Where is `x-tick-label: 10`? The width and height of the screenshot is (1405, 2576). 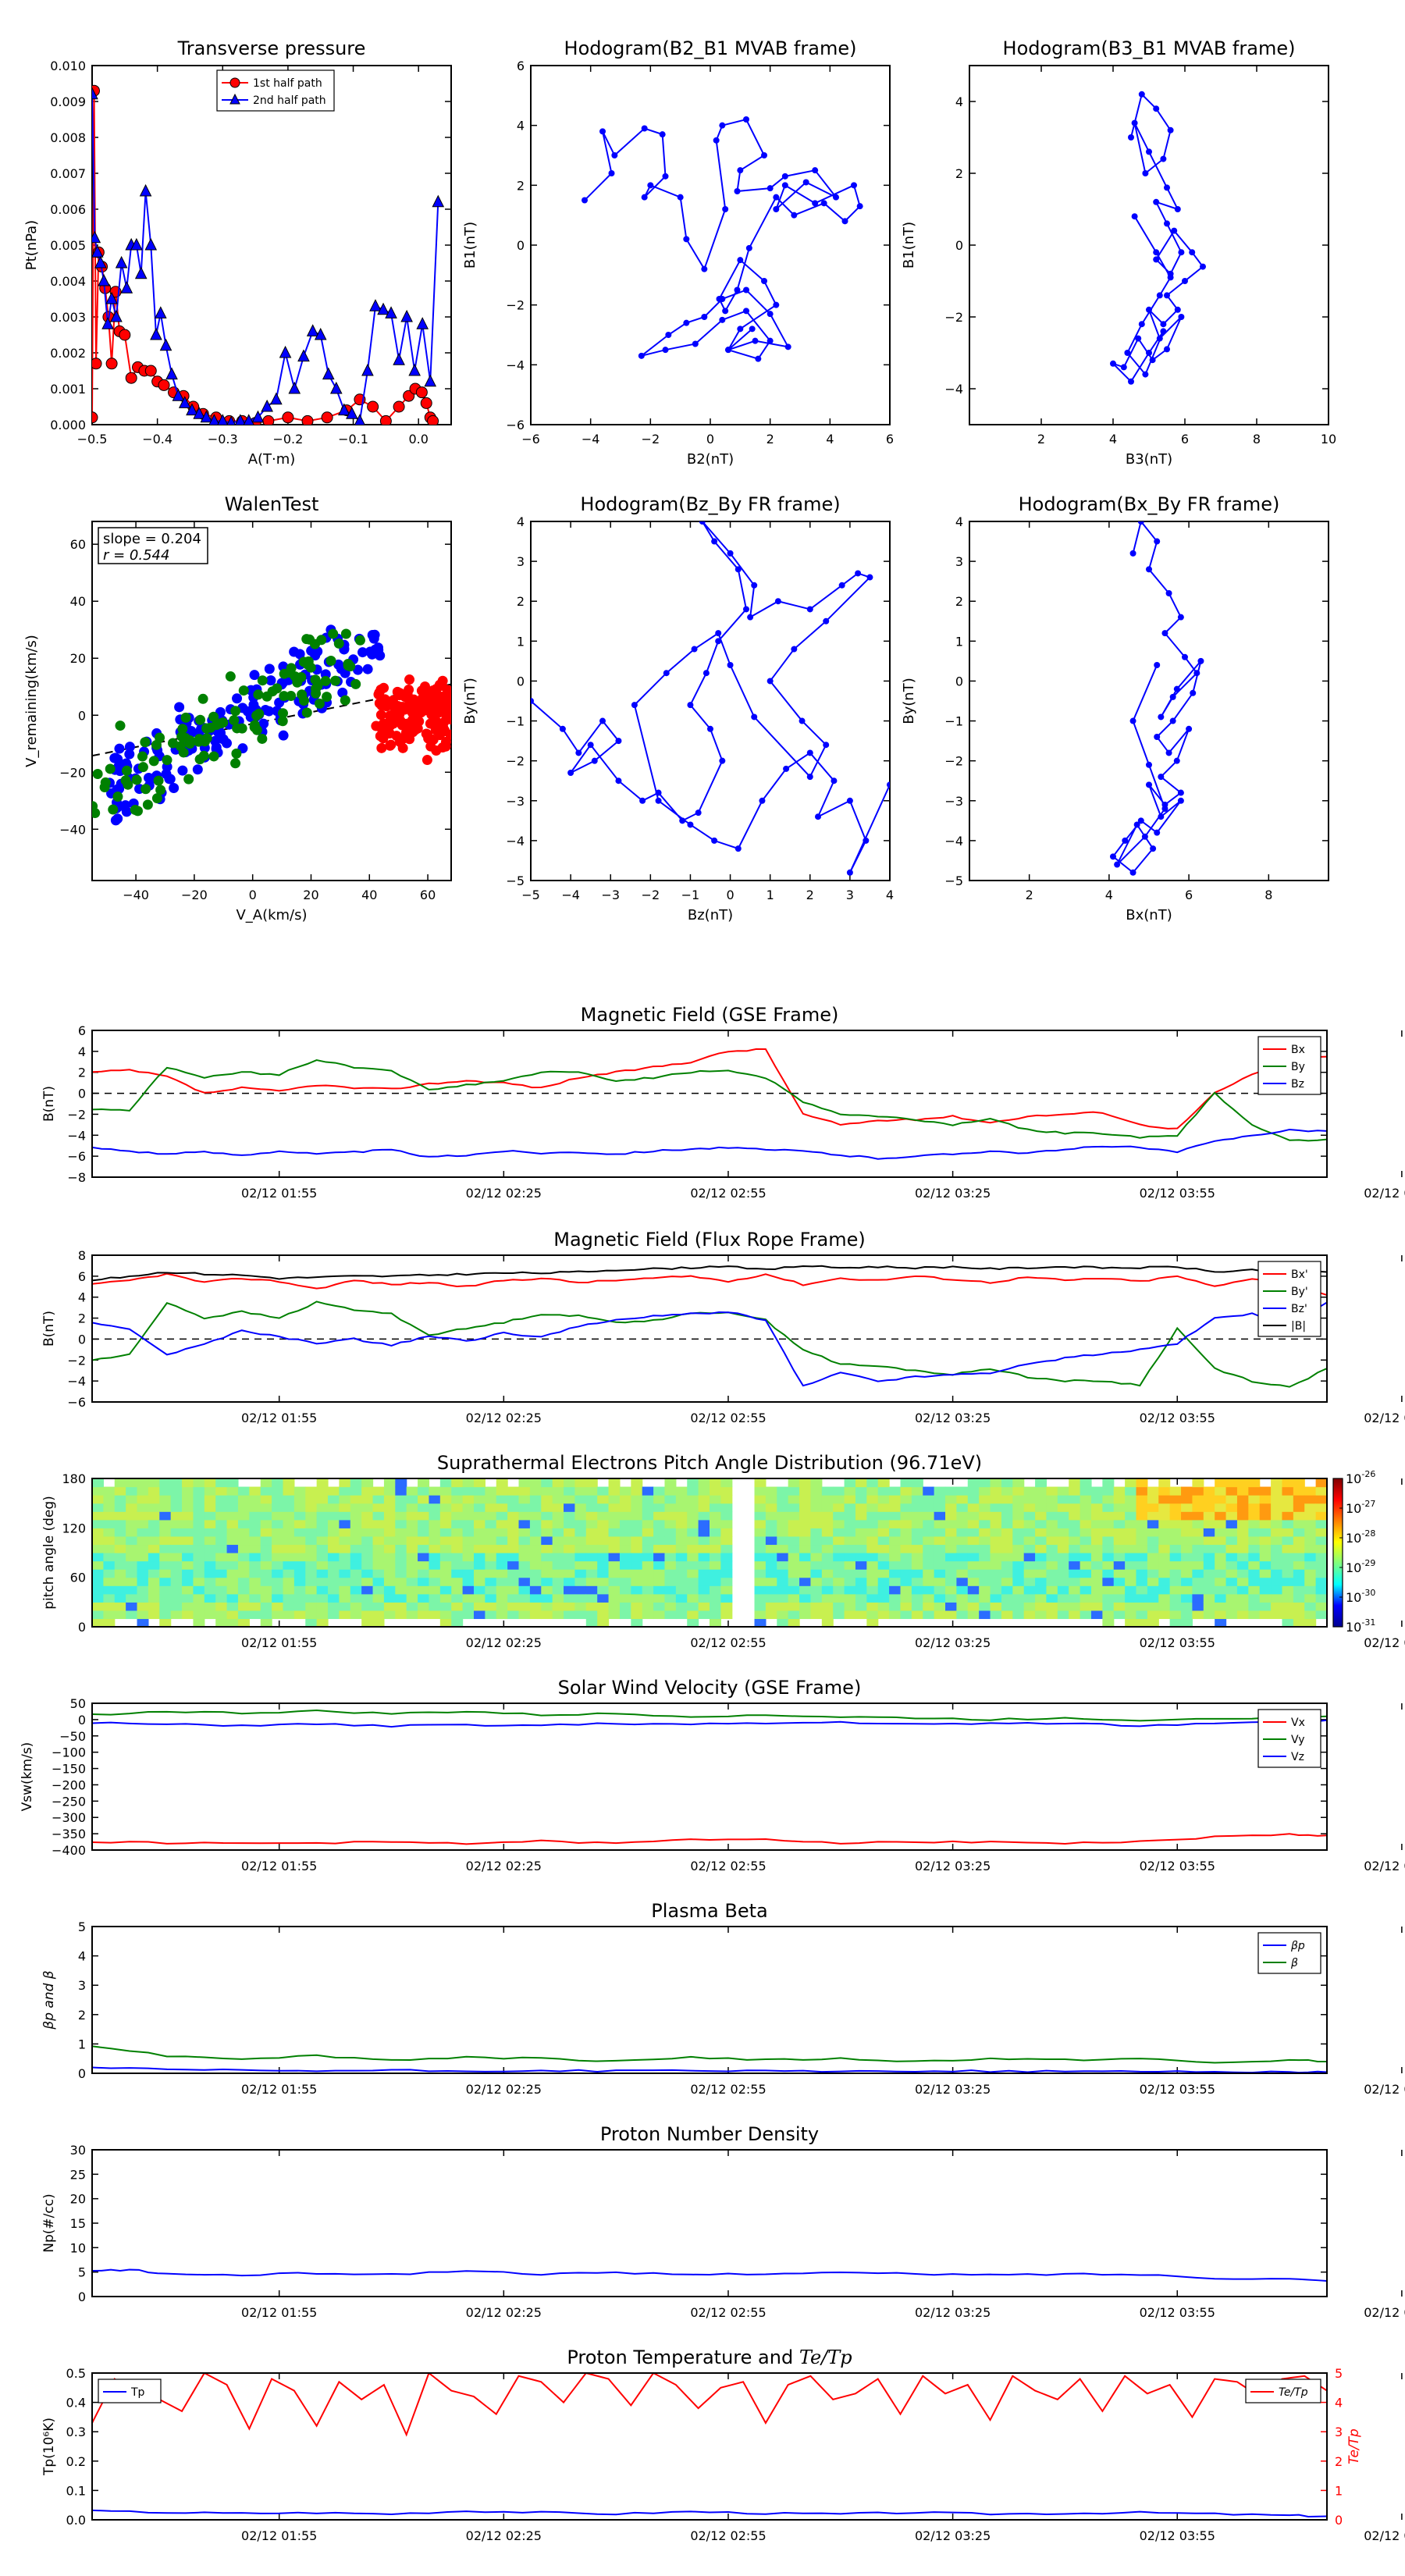
x-tick-label: 10 is located at coordinates (1328, 439).